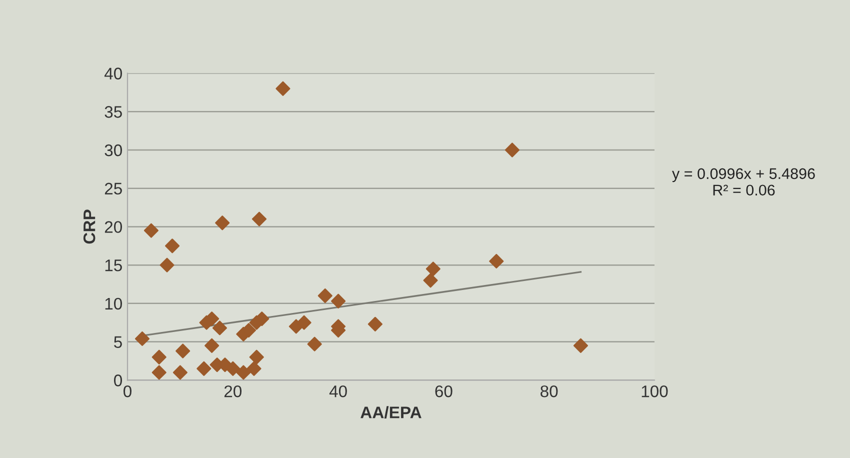  Describe the element at coordinates (743, 182) in the screenshot. I see `text: y = 0.0996x + 5.4896 R² = 0.06` at that location.